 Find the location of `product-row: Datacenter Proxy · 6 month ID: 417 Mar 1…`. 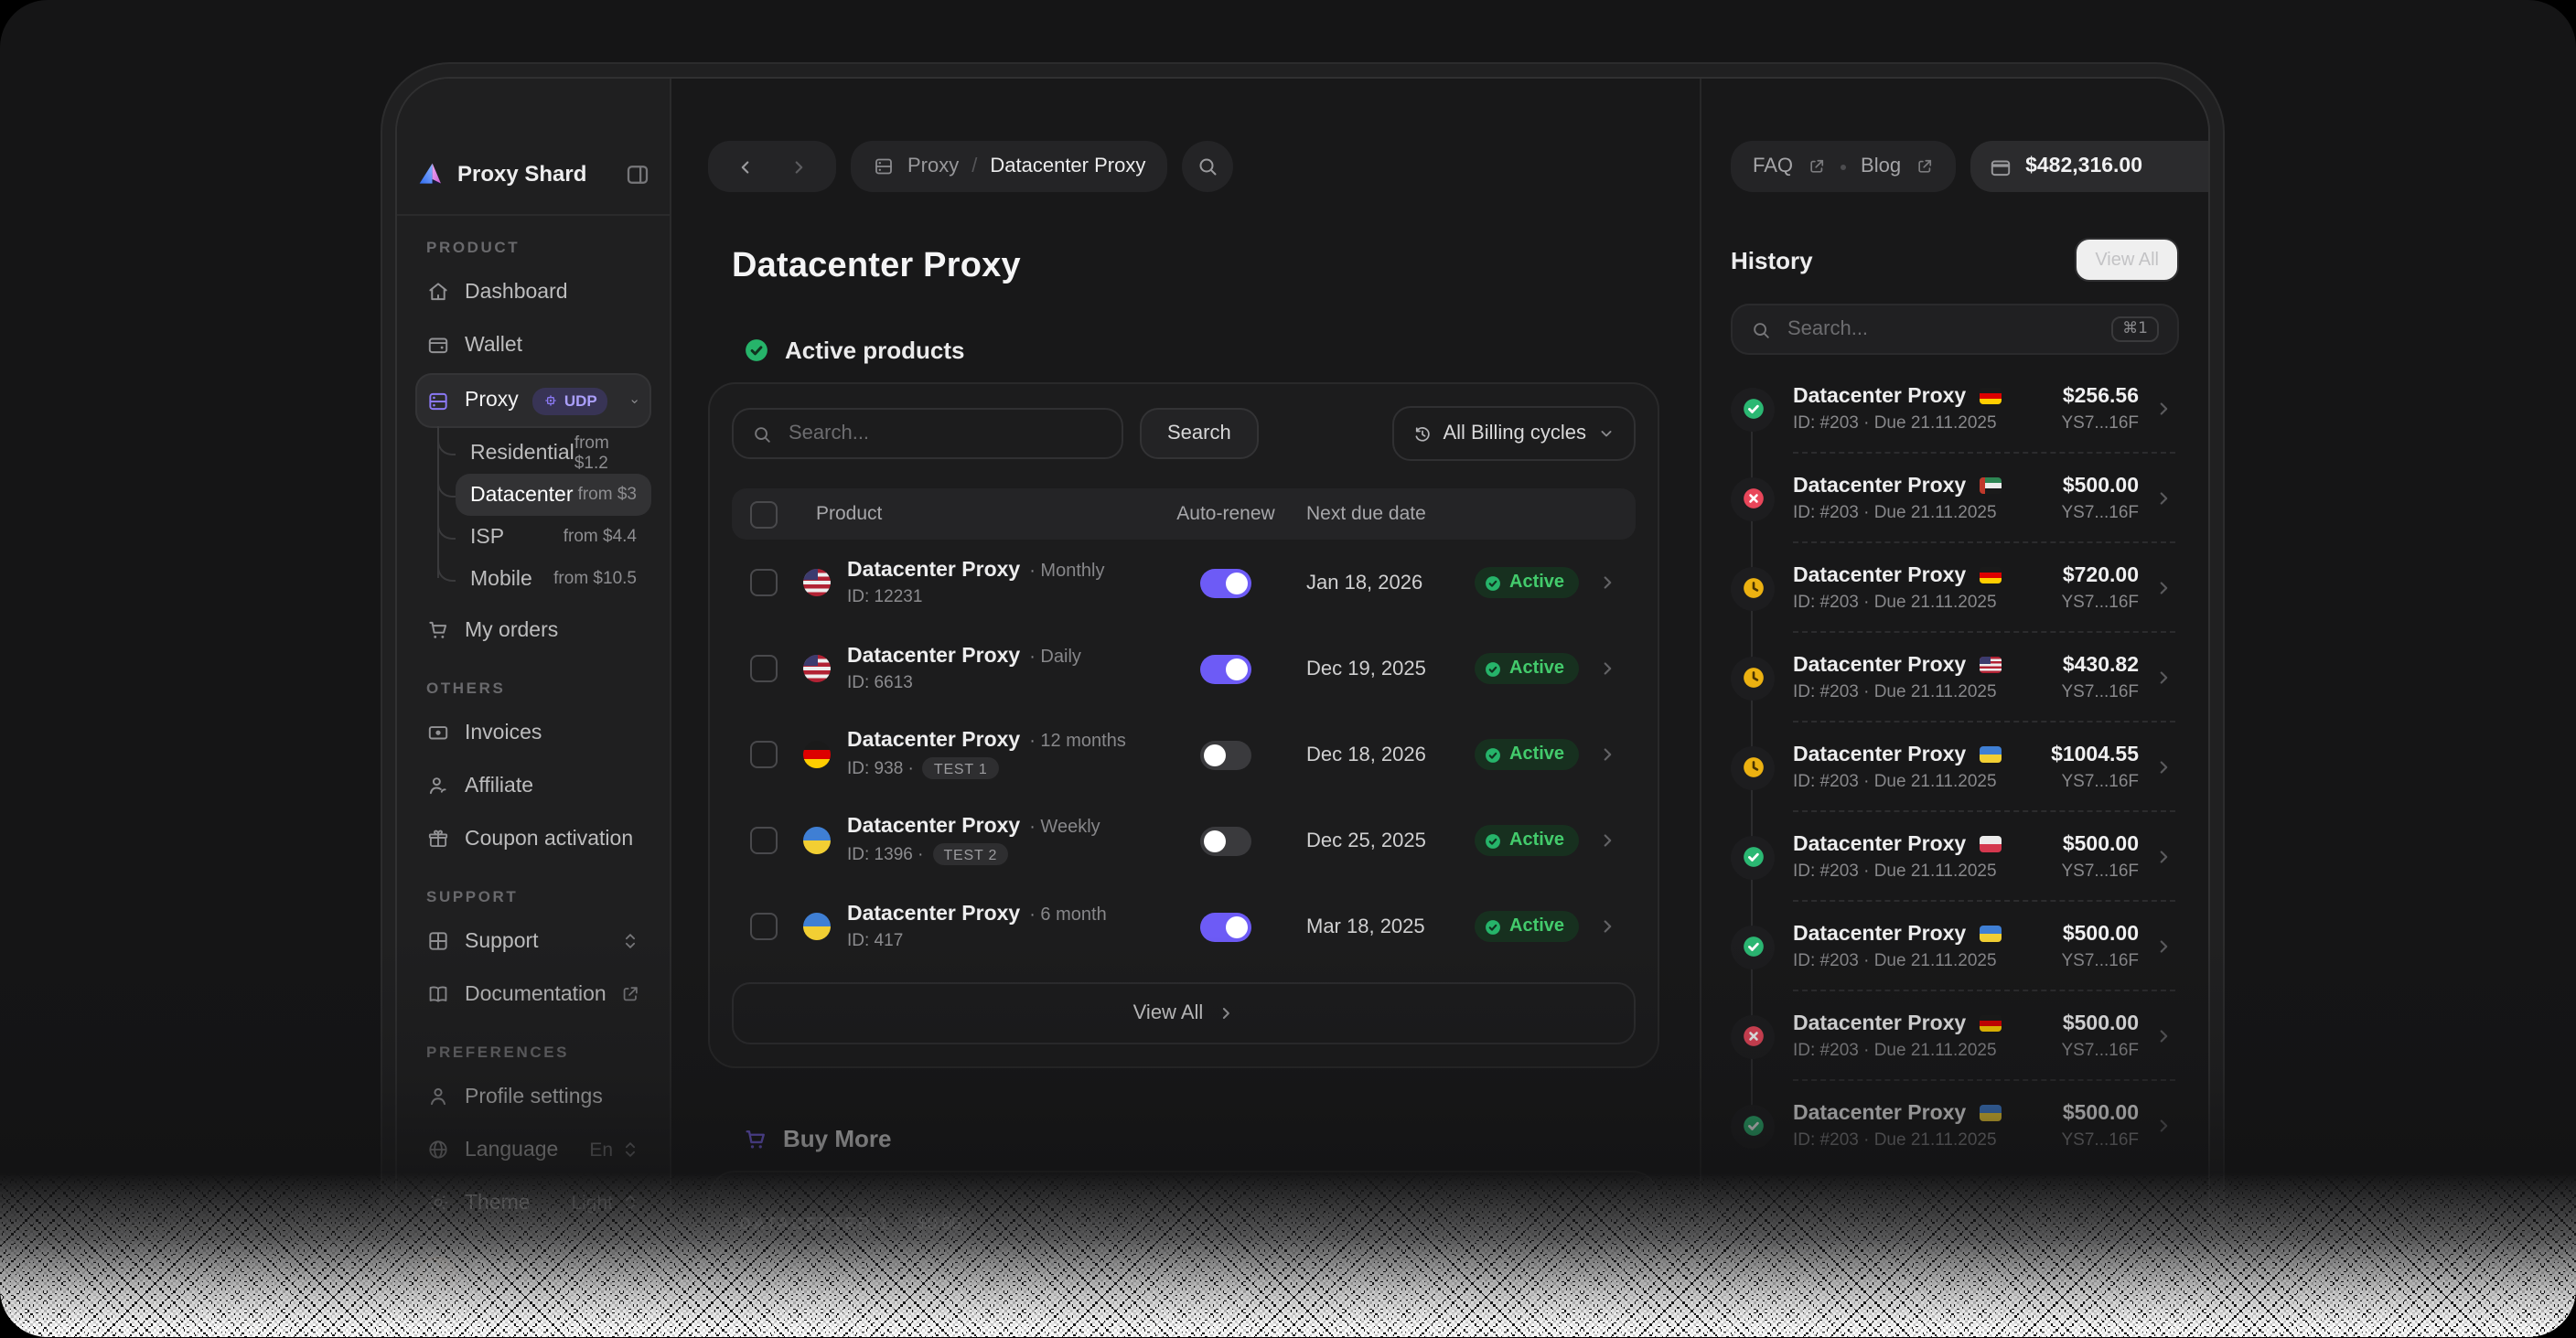

product-row: Datacenter Proxy · 6 month ID: 417 Mar 1… is located at coordinates (1184, 926).